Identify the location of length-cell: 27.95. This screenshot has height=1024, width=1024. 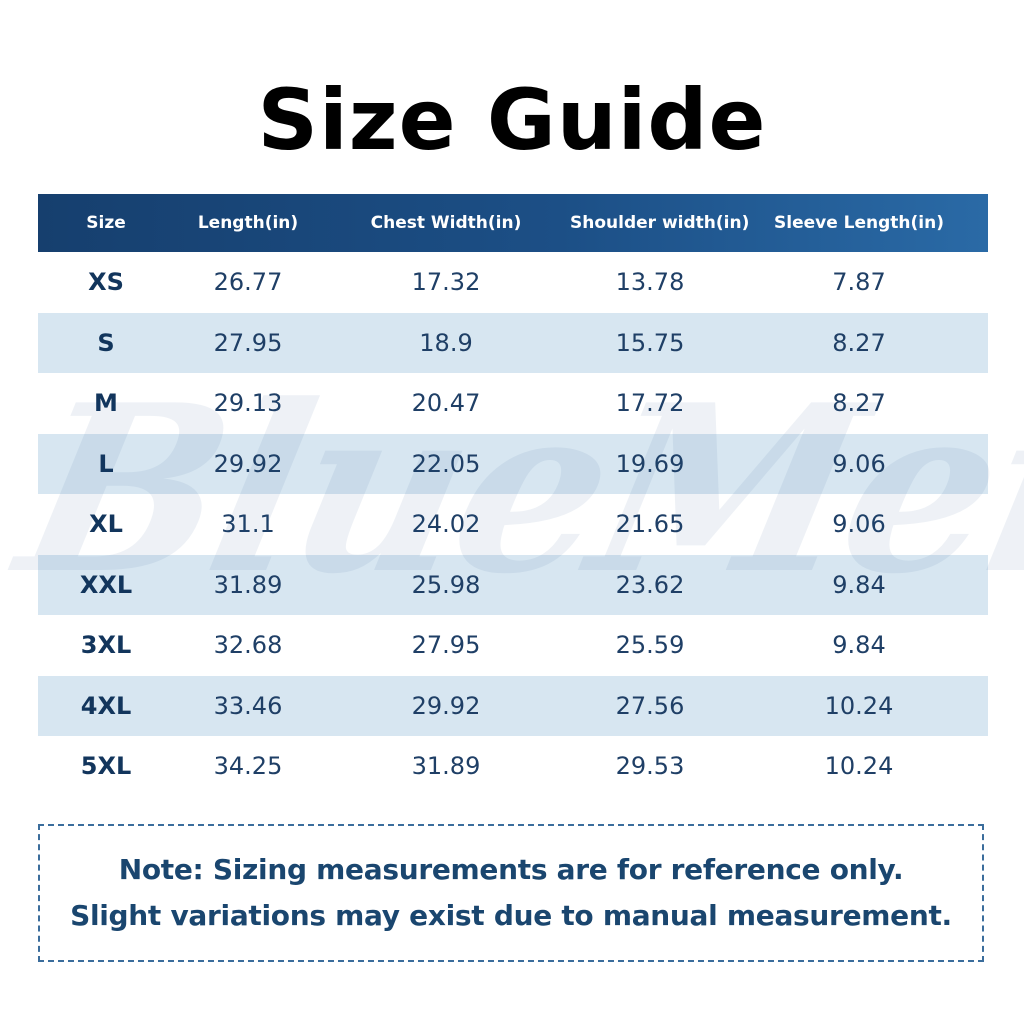
(248, 342).